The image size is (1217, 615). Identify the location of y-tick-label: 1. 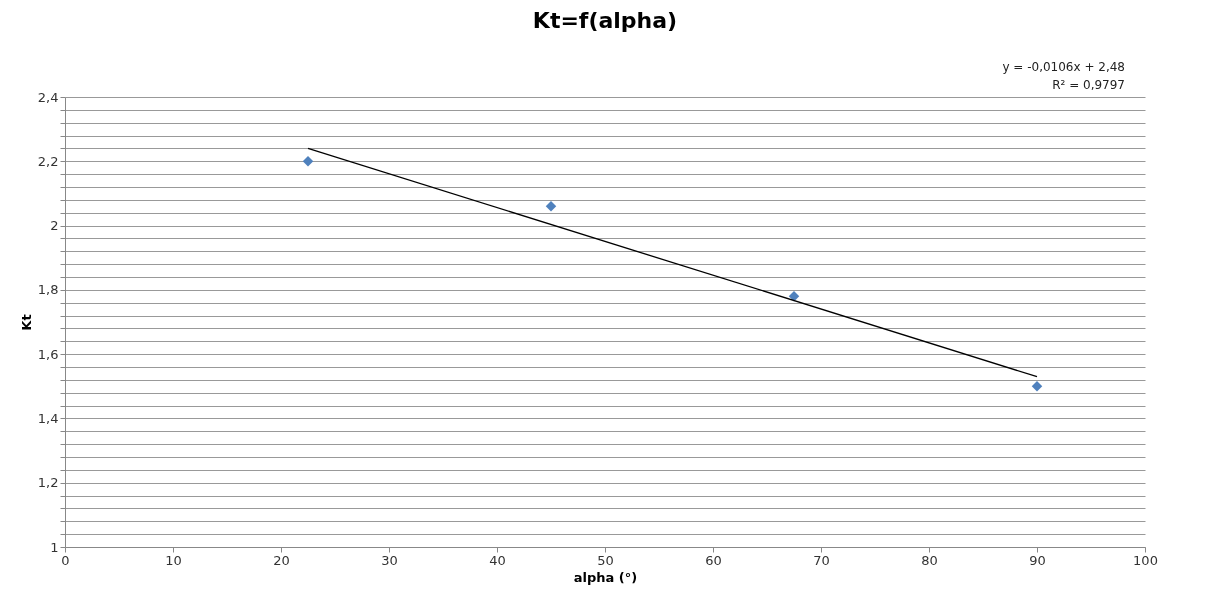
(54, 547).